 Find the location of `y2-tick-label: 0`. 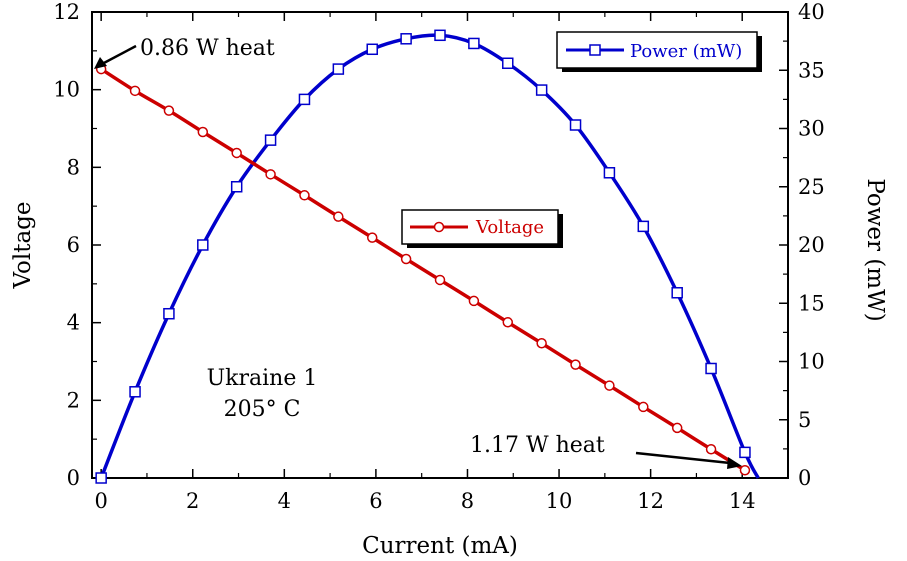

y2-tick-label: 0 is located at coordinates (804, 478).